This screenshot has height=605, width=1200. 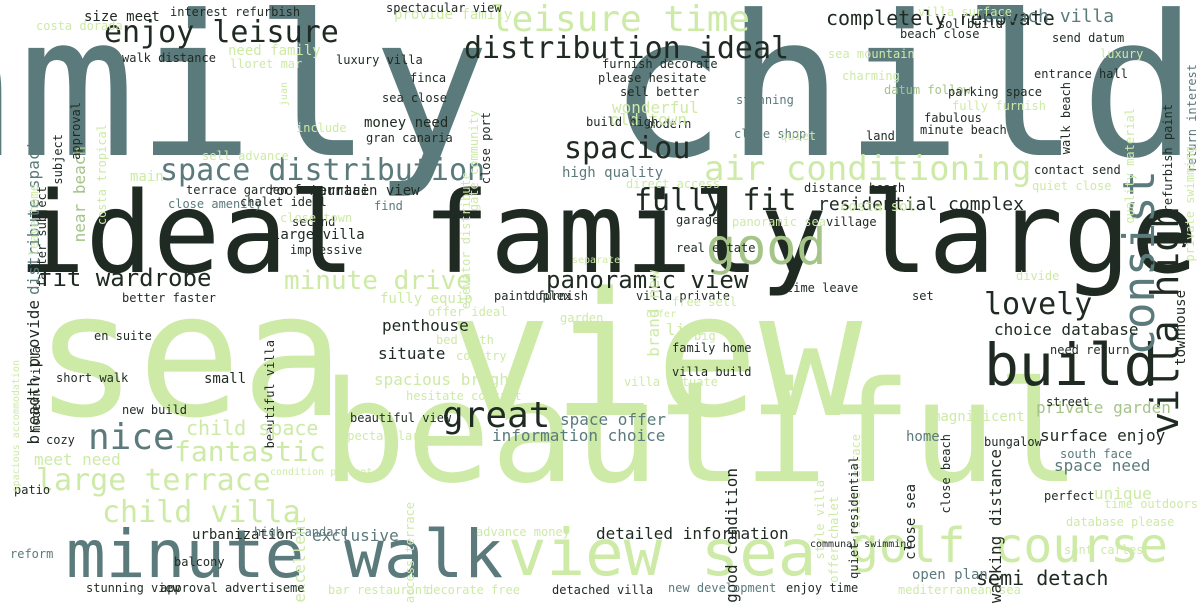 What do you see at coordinates (131, 437) in the screenshot?
I see `word-nice: nice` at bounding box center [131, 437].